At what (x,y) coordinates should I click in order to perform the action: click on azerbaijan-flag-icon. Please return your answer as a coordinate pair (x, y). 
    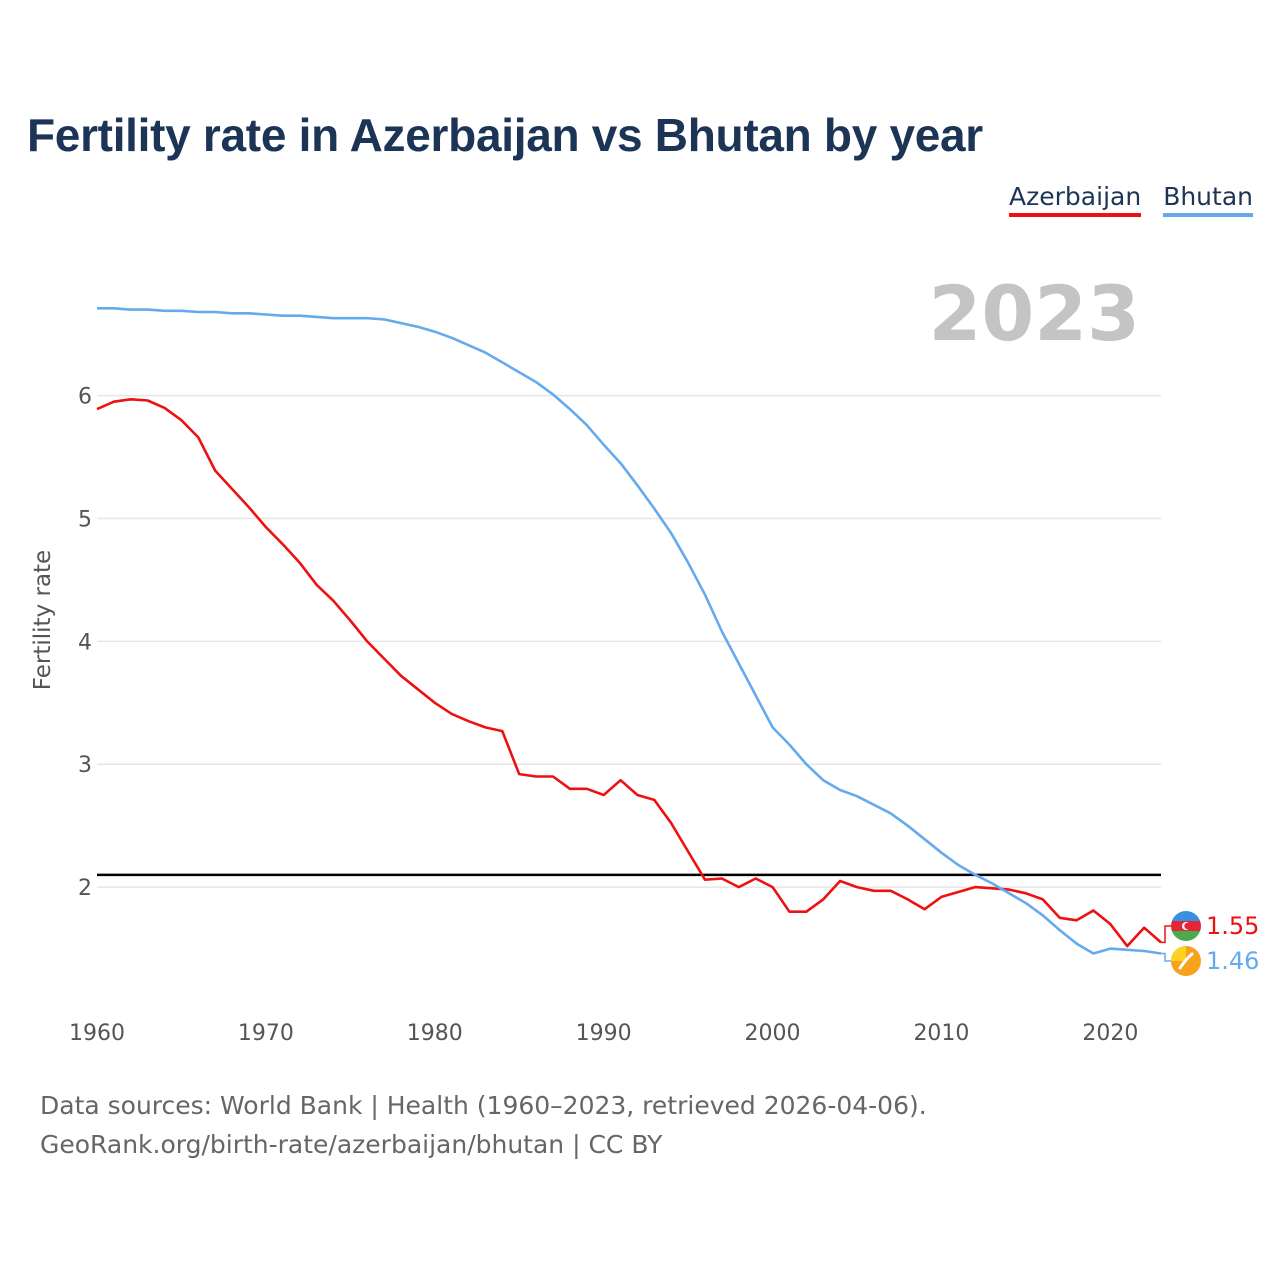
    Looking at the image, I should click on (1186, 926).